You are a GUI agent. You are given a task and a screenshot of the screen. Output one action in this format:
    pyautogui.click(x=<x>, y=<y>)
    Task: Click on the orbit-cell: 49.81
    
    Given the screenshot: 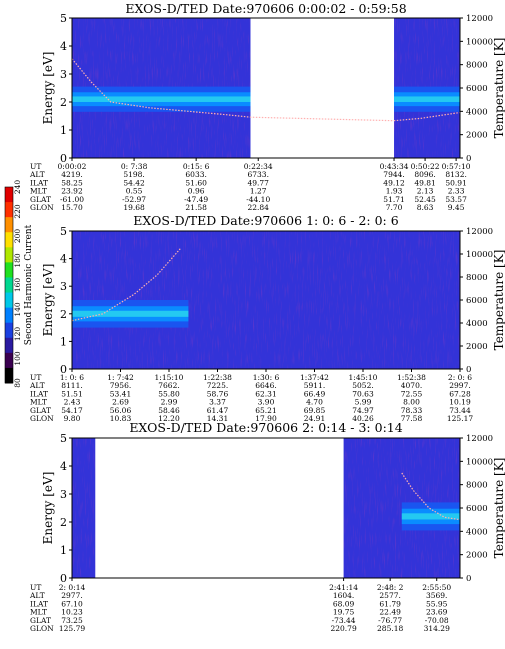 What is the action you would take?
    pyautogui.click(x=424, y=182)
    